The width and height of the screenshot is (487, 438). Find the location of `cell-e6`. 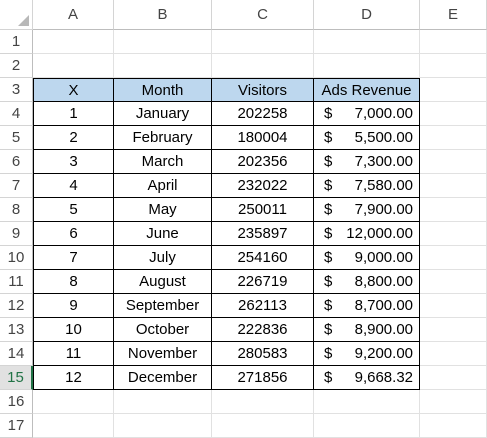

cell-e6 is located at coordinates (453, 162).